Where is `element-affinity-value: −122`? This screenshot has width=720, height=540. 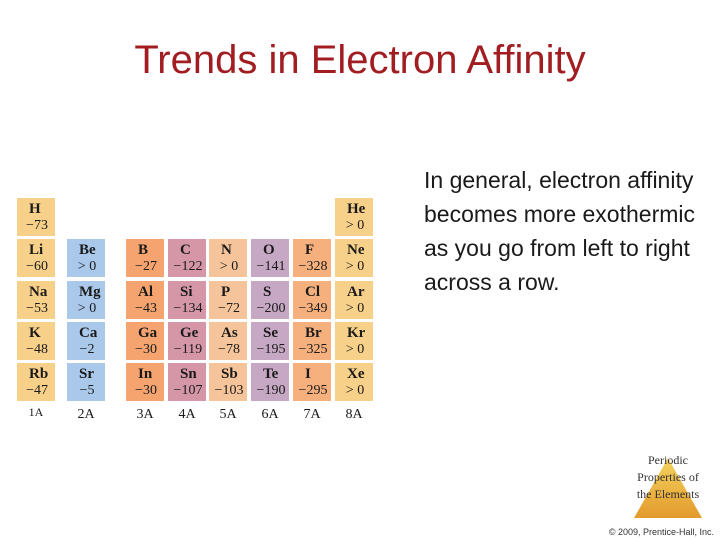
element-affinity-value: −122 is located at coordinates (188, 266).